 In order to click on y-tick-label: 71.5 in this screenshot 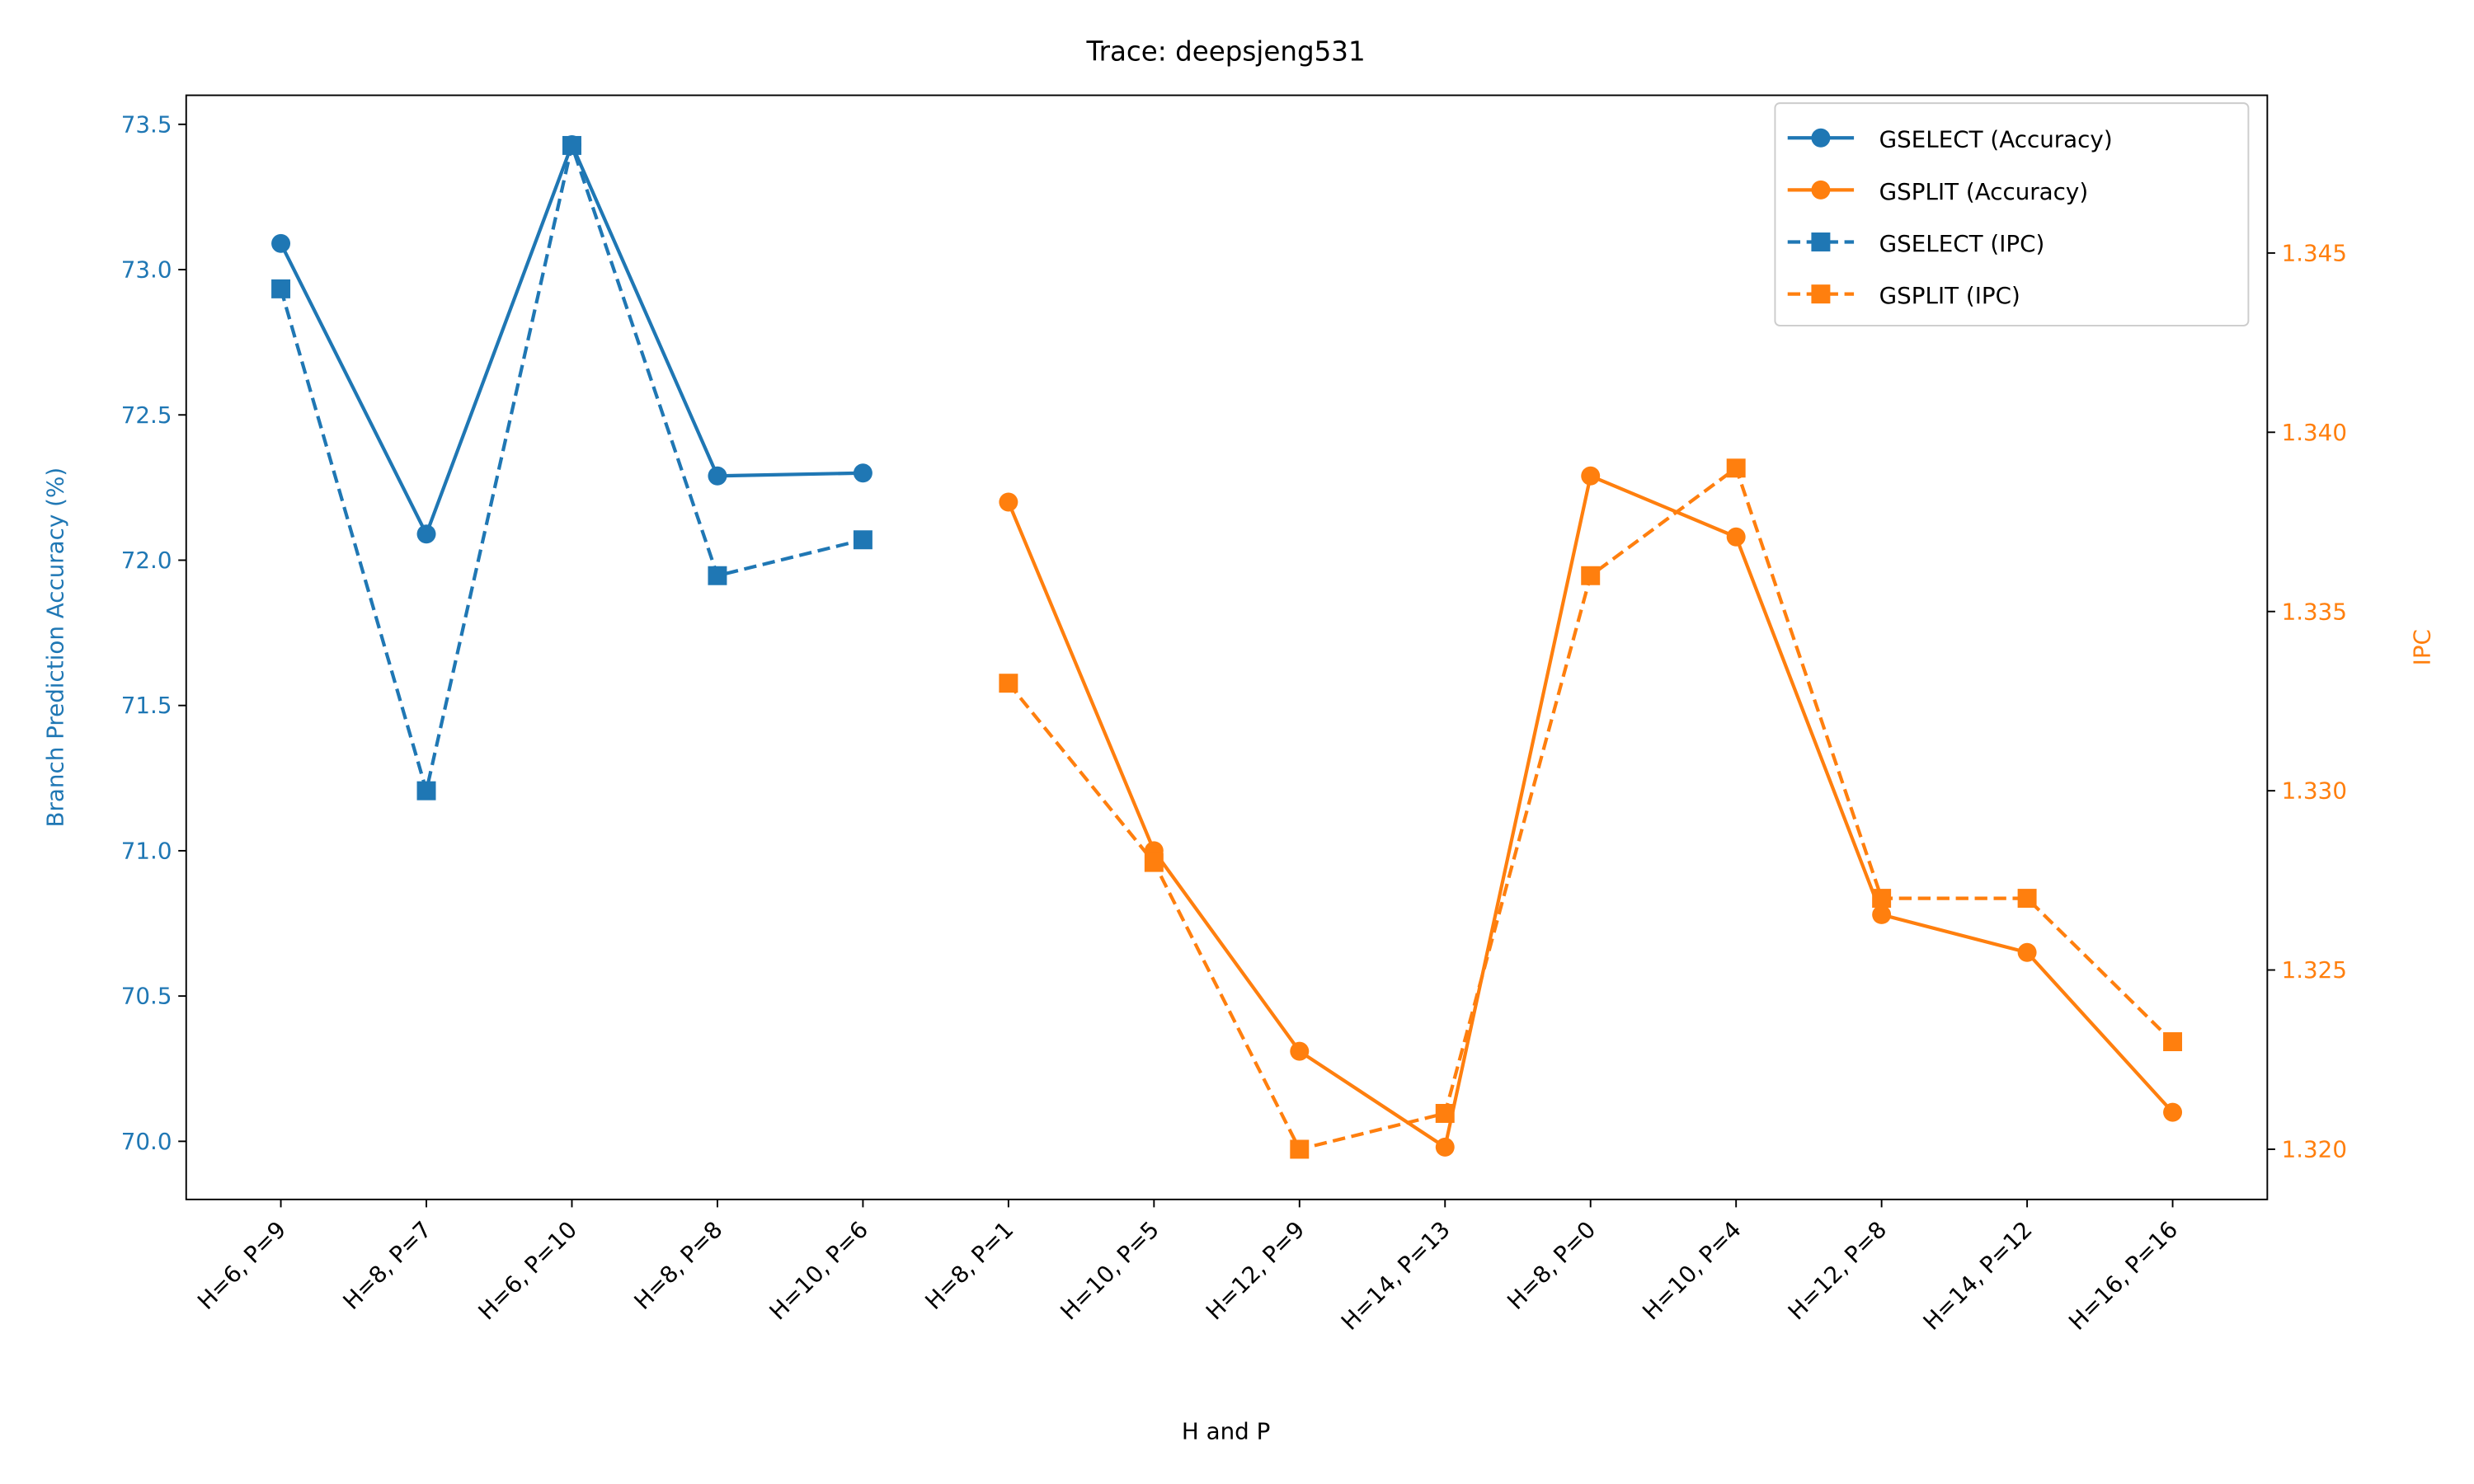, I will do `click(146, 705)`.